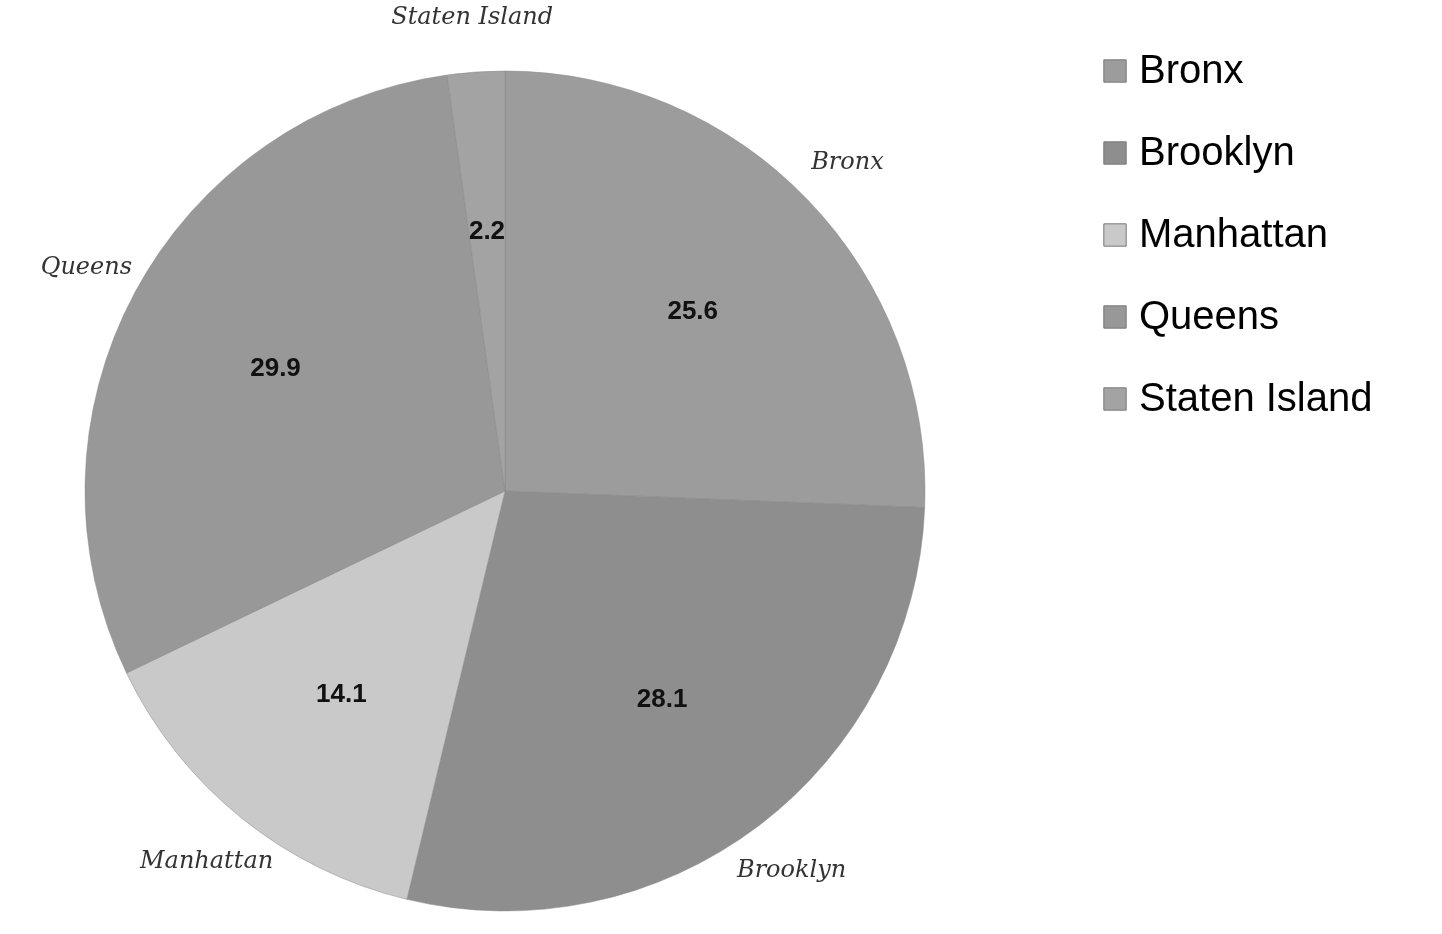  I want to click on legend-label: Queens, so click(1209, 315).